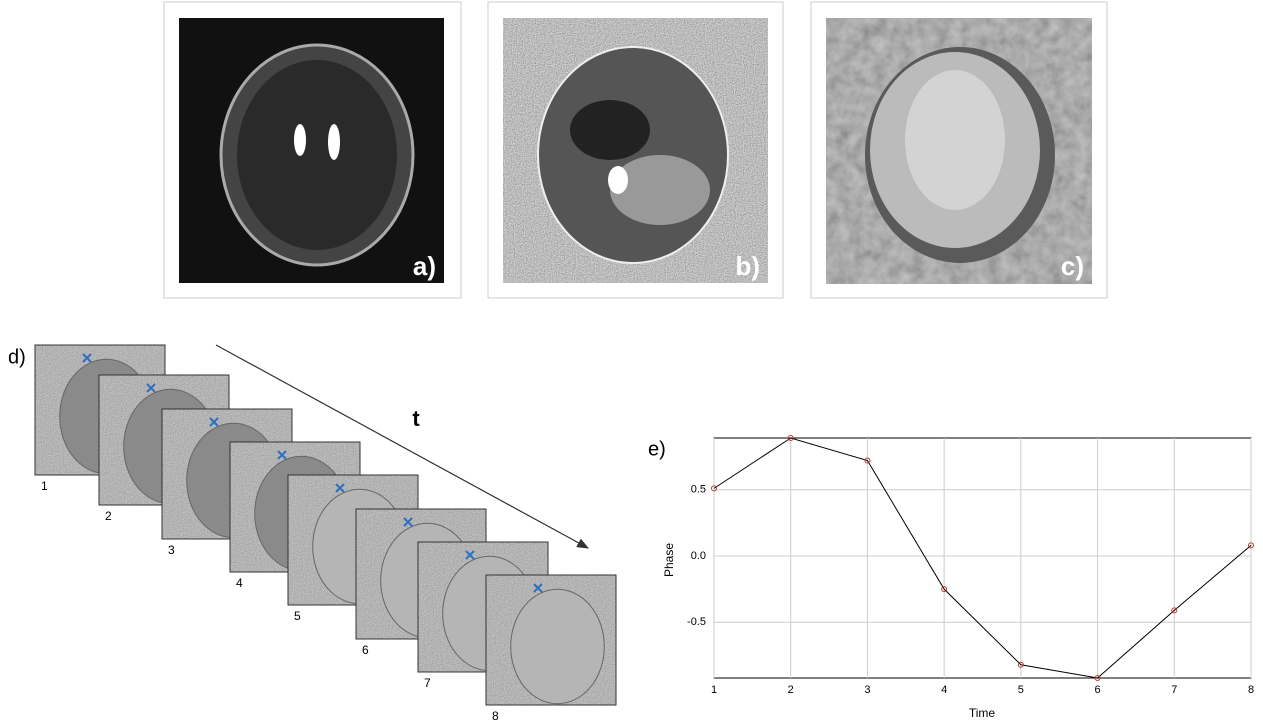 This screenshot has height=724, width=1263. Describe the element at coordinates (312, 150) in the screenshot. I see `panel-a` at that location.